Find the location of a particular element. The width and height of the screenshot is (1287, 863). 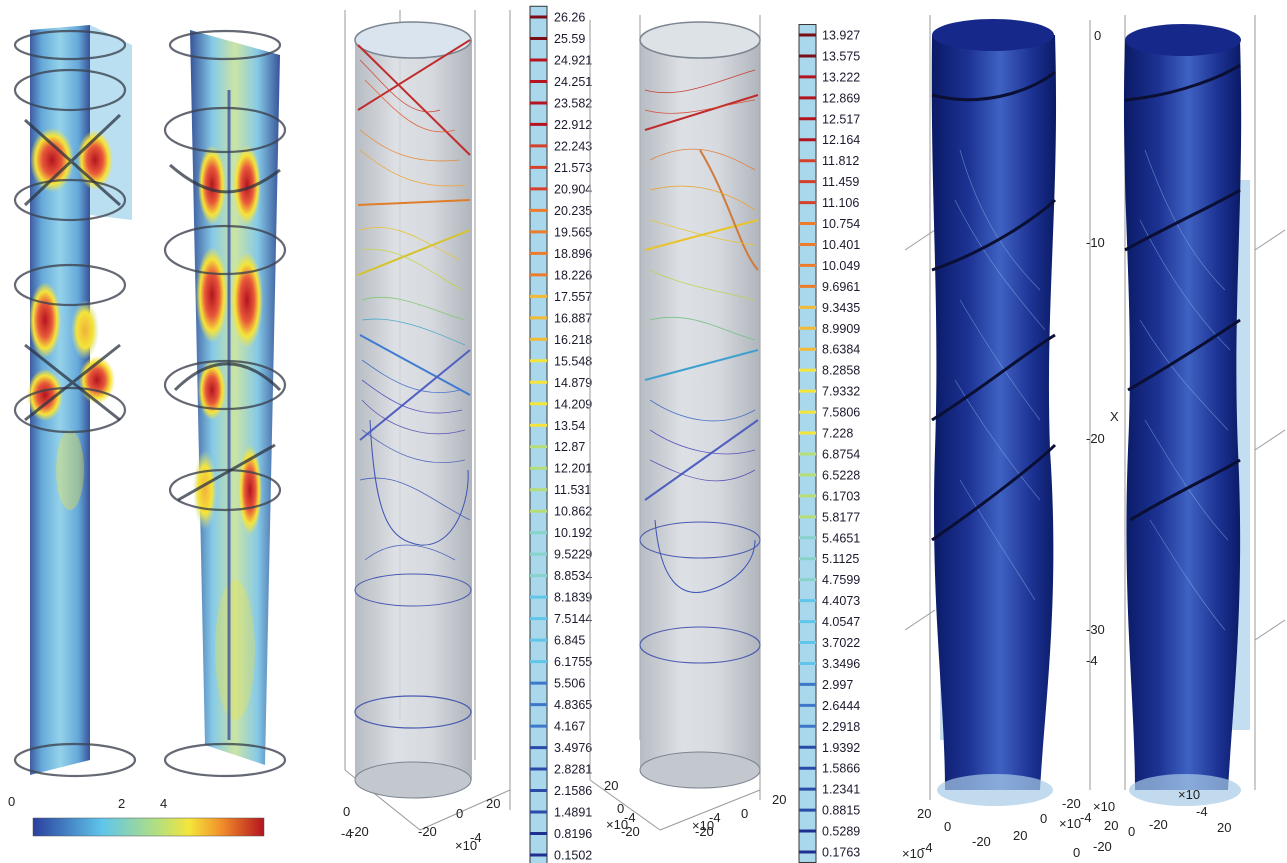

colorbar-level-label: 26.26 is located at coordinates (569, 18).